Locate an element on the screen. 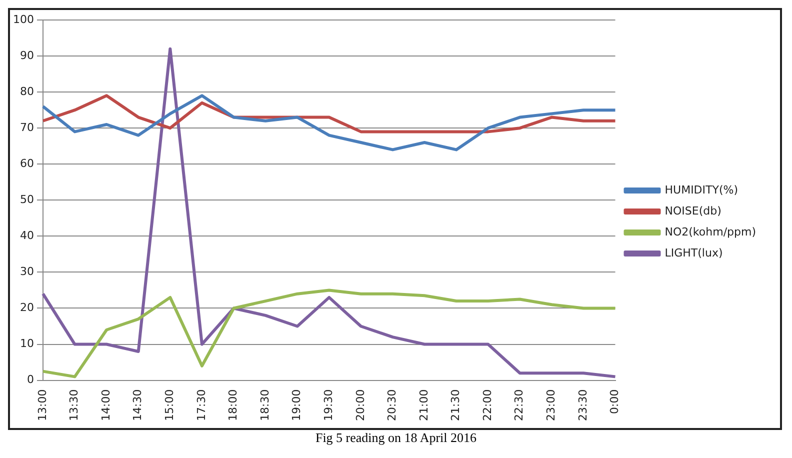  caption: Fig 5 reading on 18 April 2016 is located at coordinates (396, 438).